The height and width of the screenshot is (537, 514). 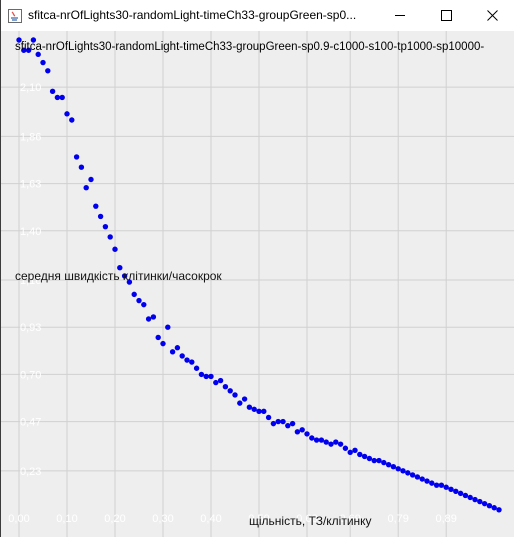 I want to click on y-tick-label: 0,93, so click(x=30, y=328).